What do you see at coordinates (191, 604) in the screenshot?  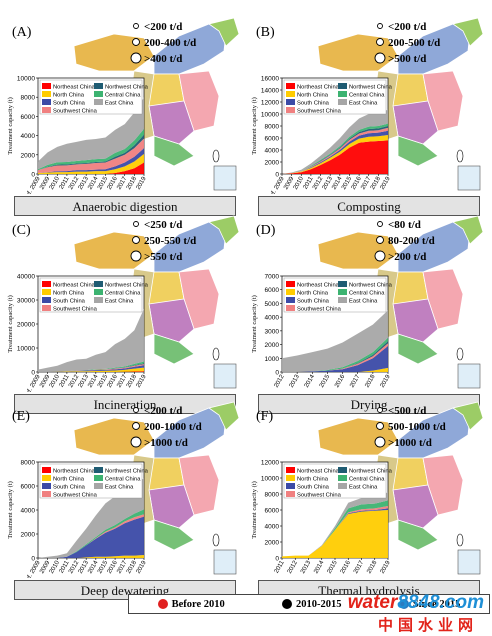 I see `legend-before-2010: Before 2010` at bounding box center [191, 604].